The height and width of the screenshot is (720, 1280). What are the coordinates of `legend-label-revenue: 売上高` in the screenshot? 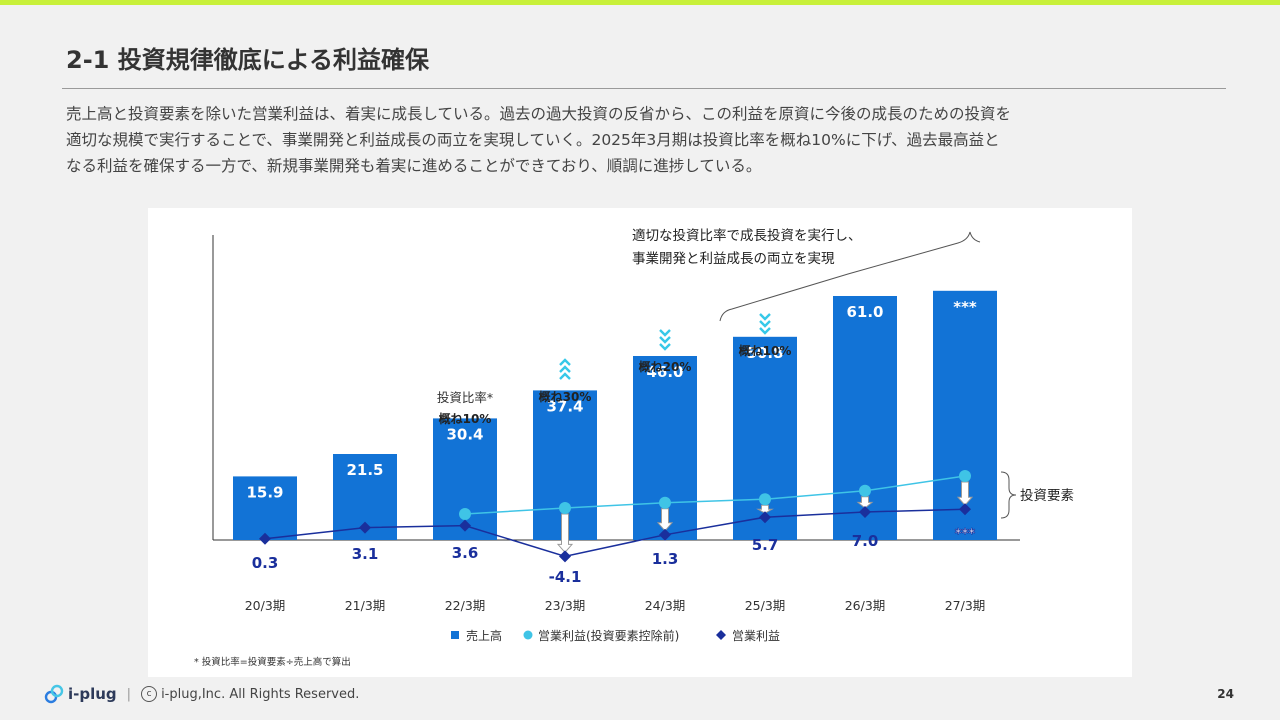 It's located at (484, 635).